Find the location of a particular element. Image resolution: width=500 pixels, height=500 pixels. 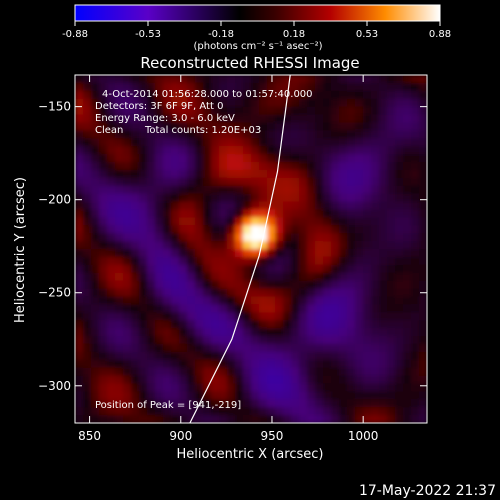

colorbar is located at coordinates (257, 13).